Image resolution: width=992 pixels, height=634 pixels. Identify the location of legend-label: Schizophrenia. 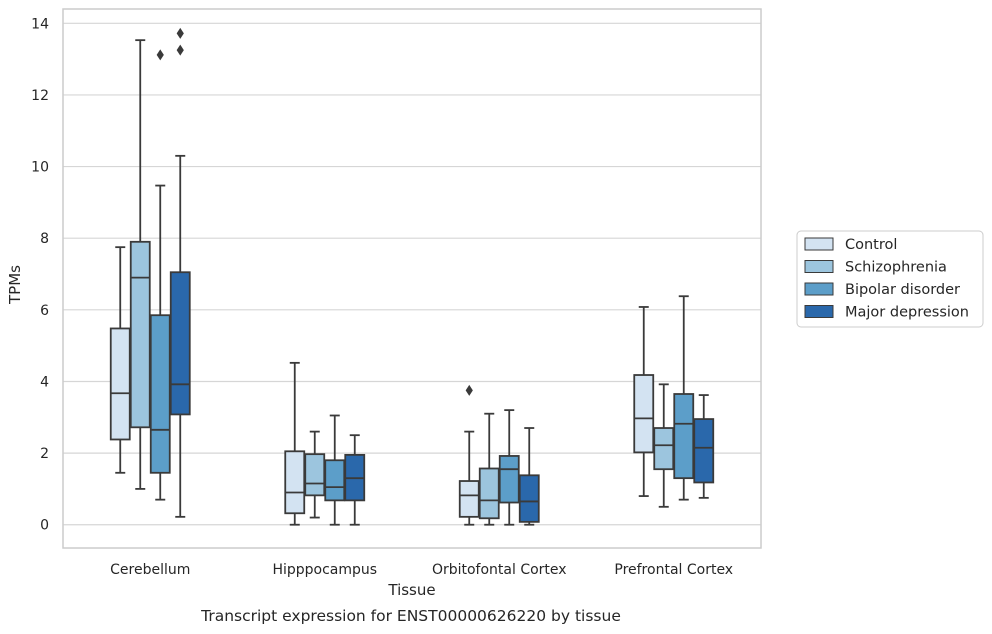
(896, 268).